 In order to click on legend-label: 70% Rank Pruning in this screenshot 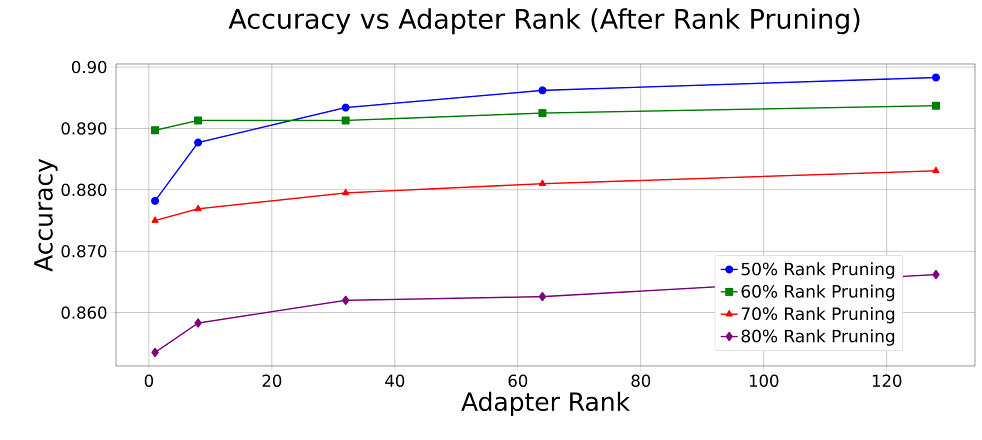, I will do `click(818, 315)`.